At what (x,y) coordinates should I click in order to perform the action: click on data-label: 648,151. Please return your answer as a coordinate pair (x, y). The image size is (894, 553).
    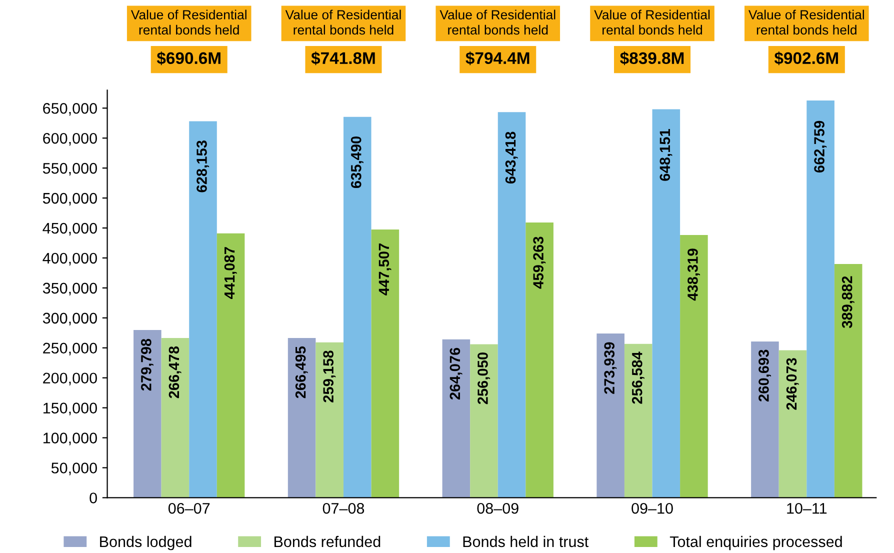
    Looking at the image, I should click on (666, 155).